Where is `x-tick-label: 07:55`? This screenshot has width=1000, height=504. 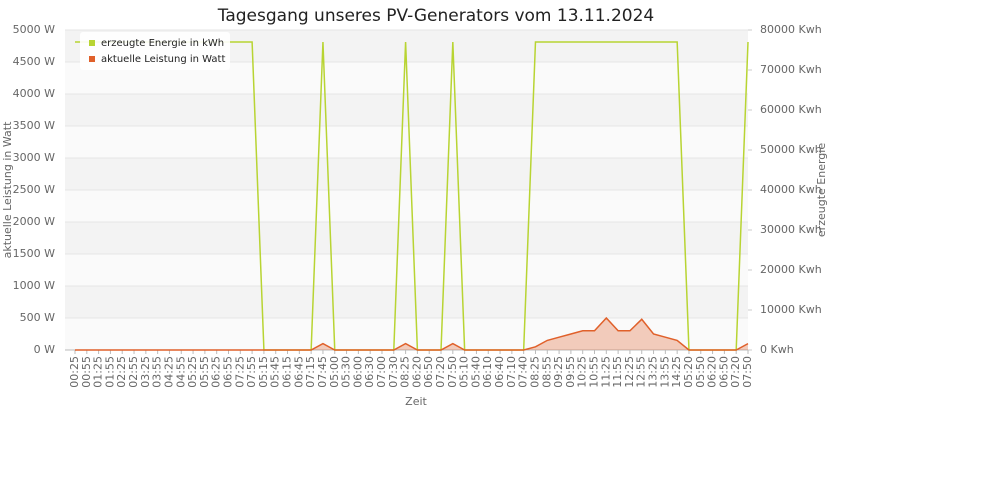 x-tick-label: 07:55 is located at coordinates (251, 372).